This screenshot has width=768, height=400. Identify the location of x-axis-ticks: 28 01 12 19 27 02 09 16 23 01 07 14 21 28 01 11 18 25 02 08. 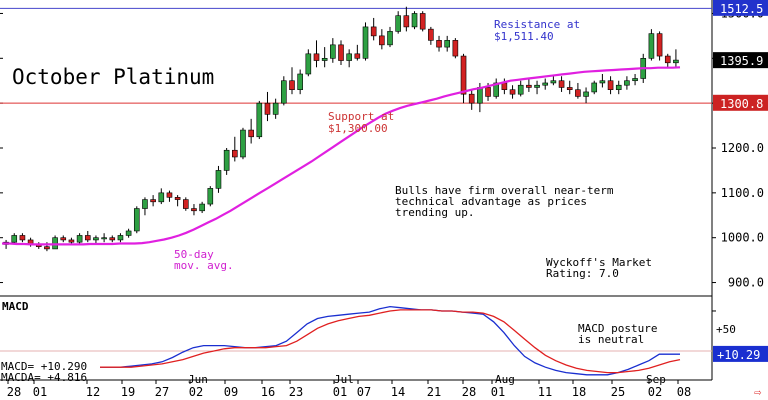
(349, 389).